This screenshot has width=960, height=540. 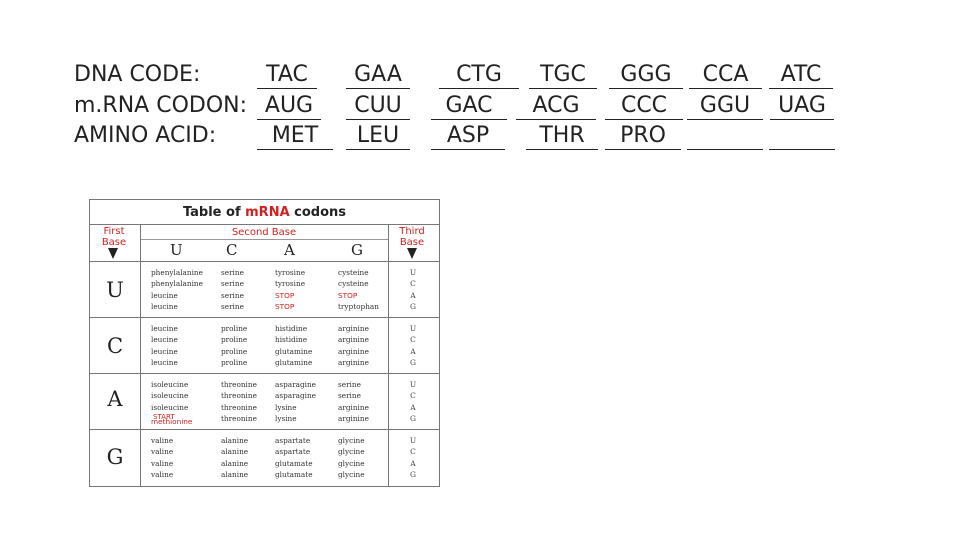 I want to click on second-base-g: G, so click(x=357, y=250).